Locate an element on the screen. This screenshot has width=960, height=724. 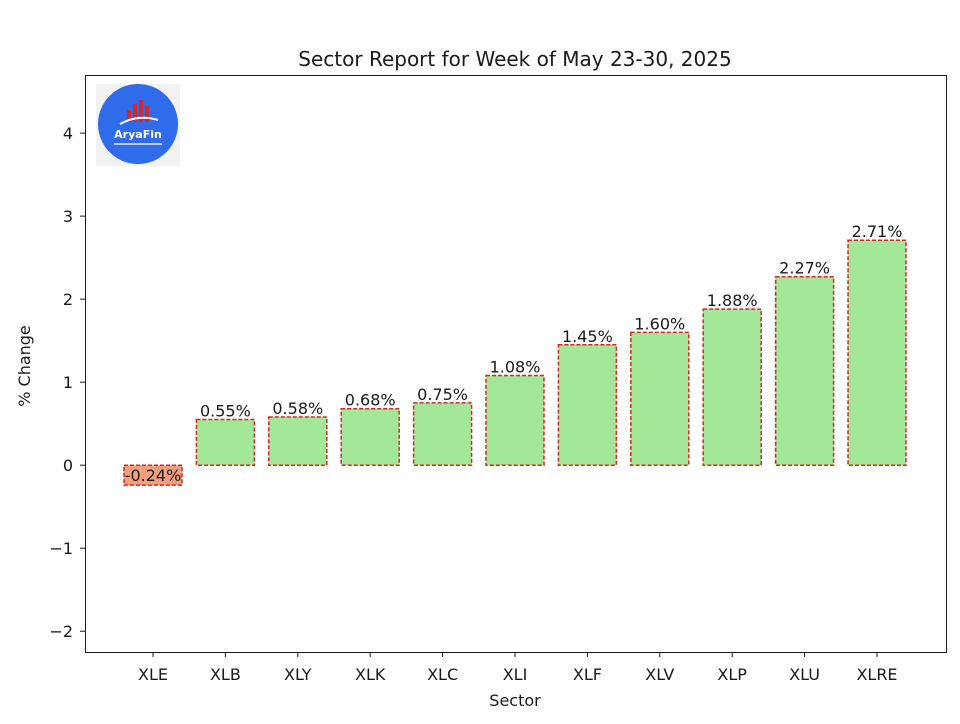
bar-xle is located at coordinates (153, 475).